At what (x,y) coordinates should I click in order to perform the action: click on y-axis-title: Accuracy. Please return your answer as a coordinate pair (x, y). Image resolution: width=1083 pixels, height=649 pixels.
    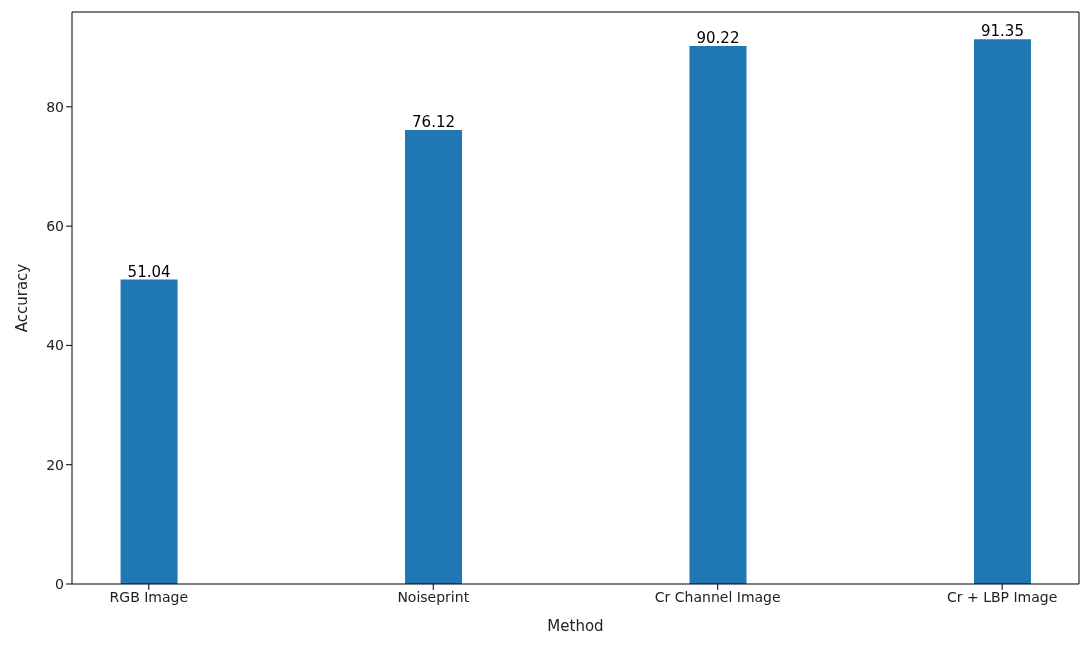
    Looking at the image, I should click on (22, 298).